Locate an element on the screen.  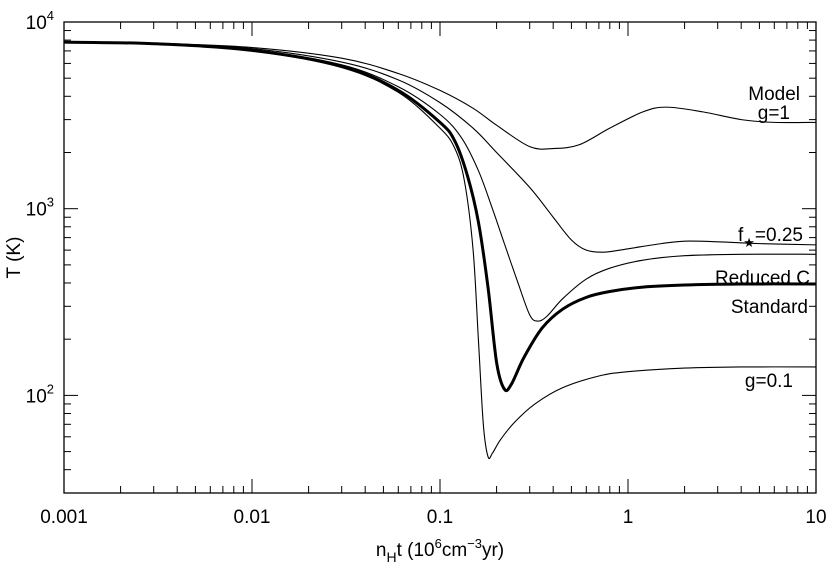
x-axis-label: nHt (106cm−3yr) is located at coordinates (440, 549).